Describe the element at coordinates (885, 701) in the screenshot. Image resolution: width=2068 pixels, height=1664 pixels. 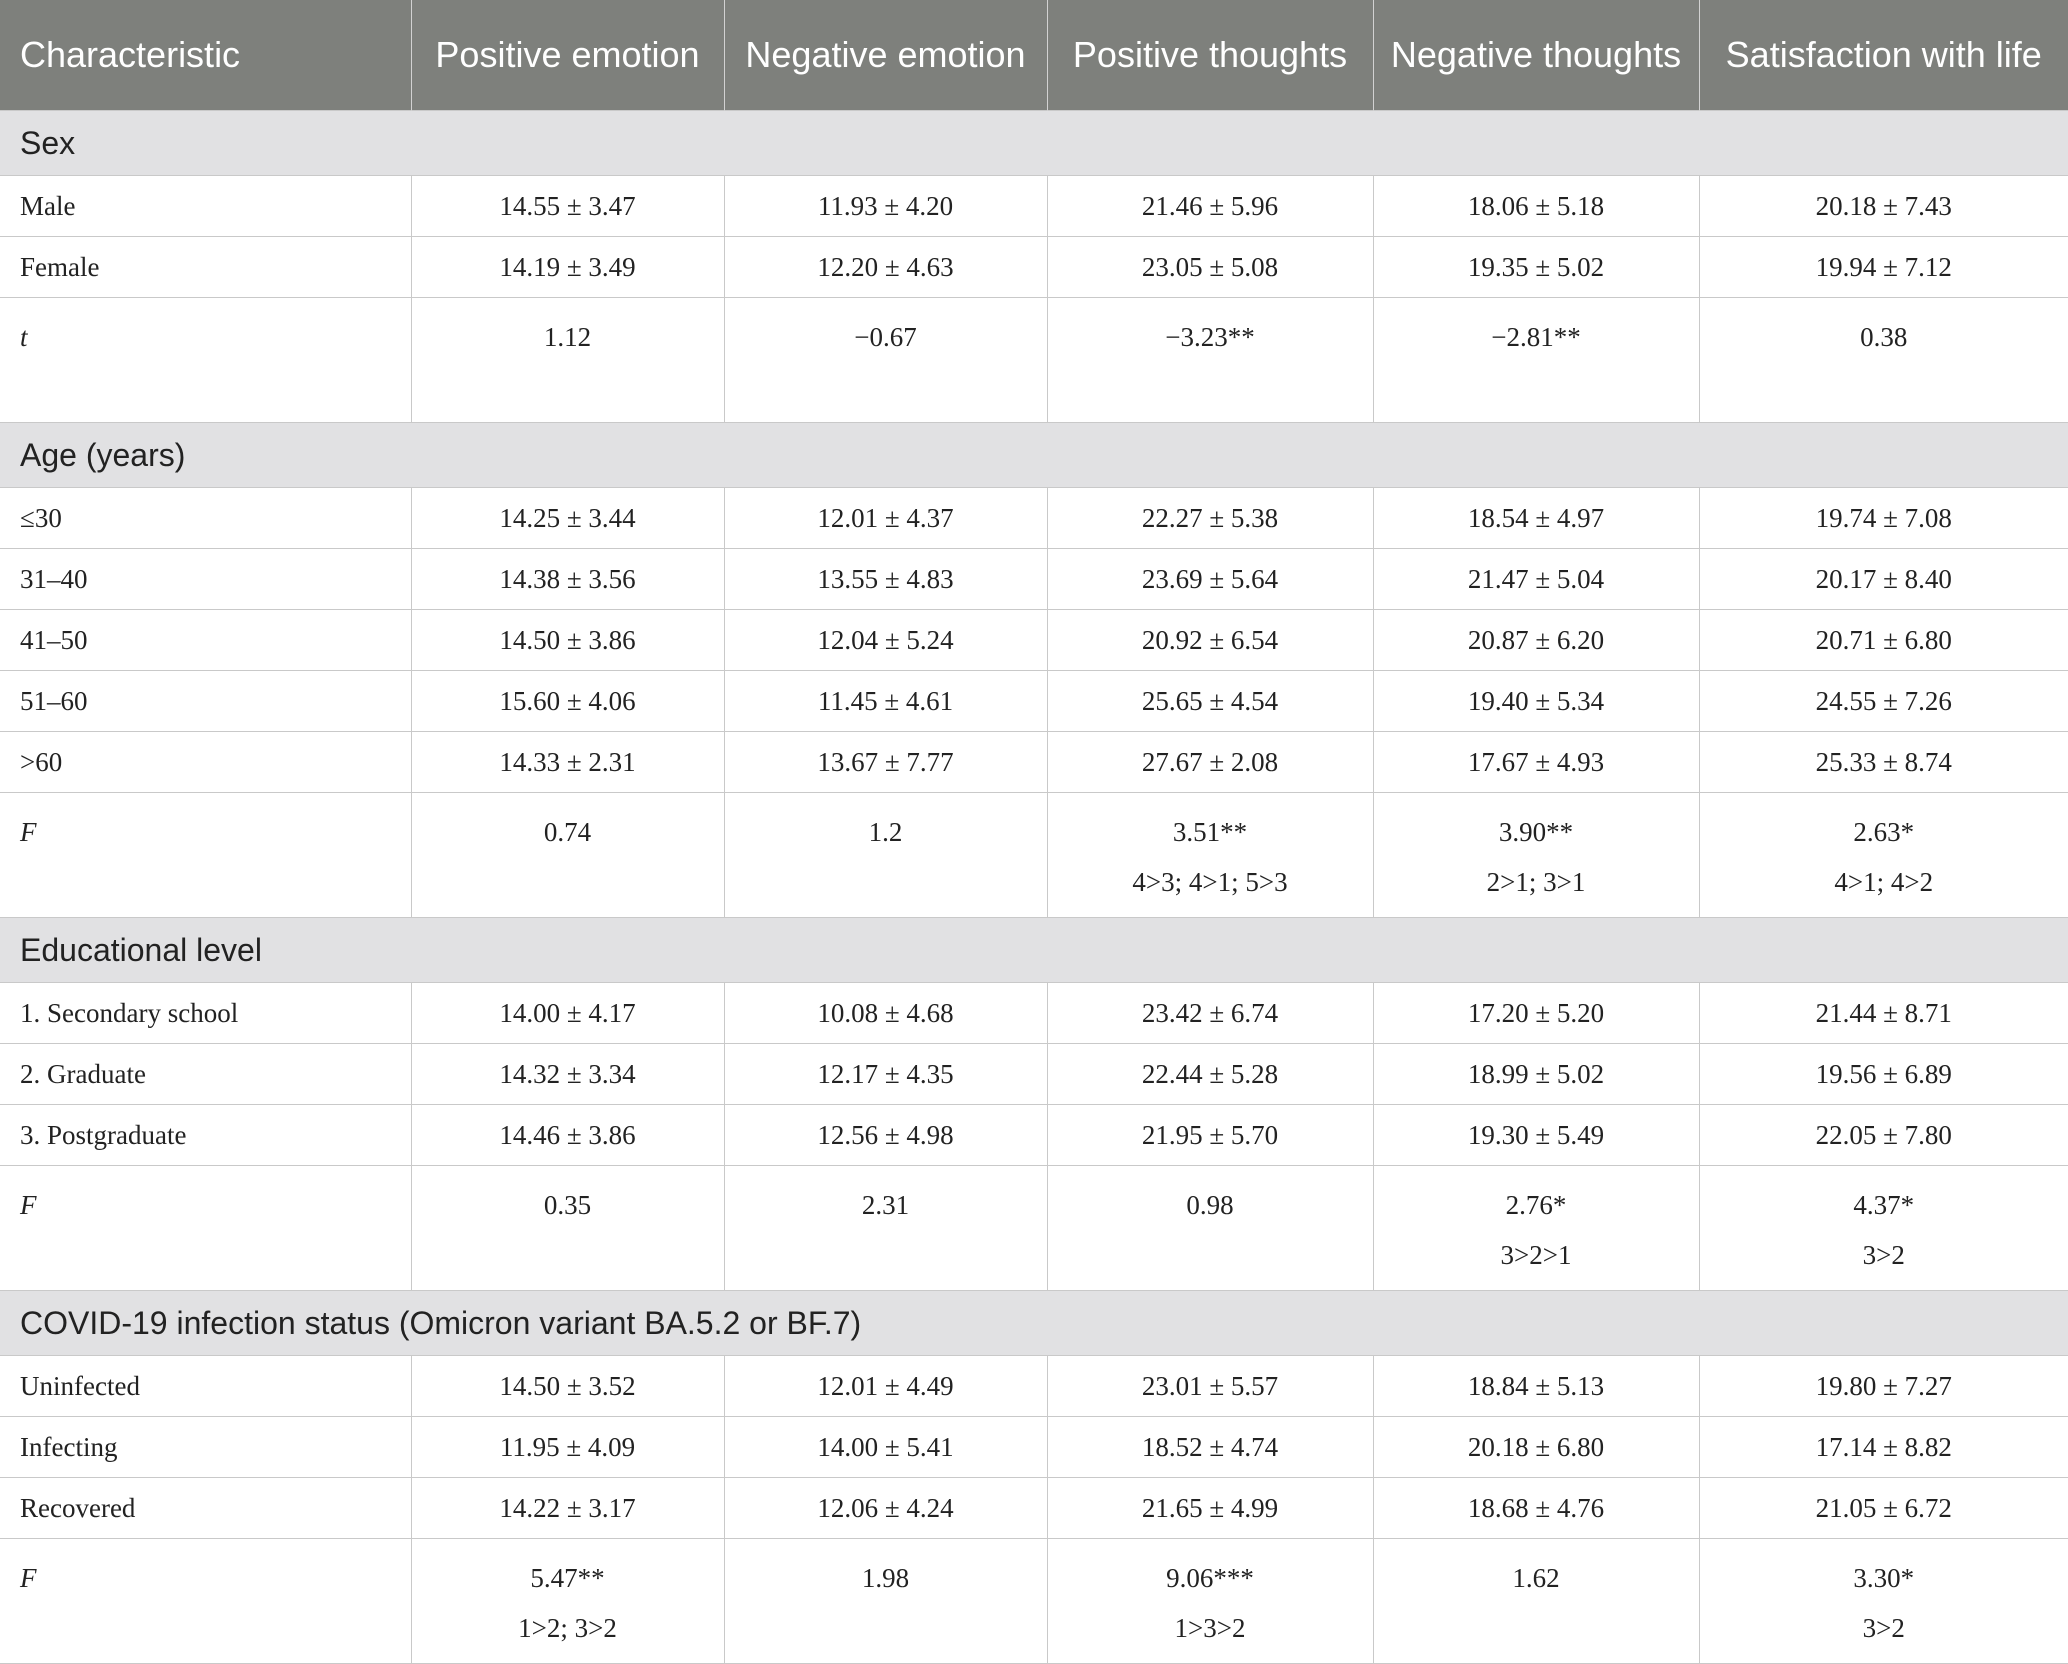
I see `table-cell: 11.45 ± 4.61` at that location.